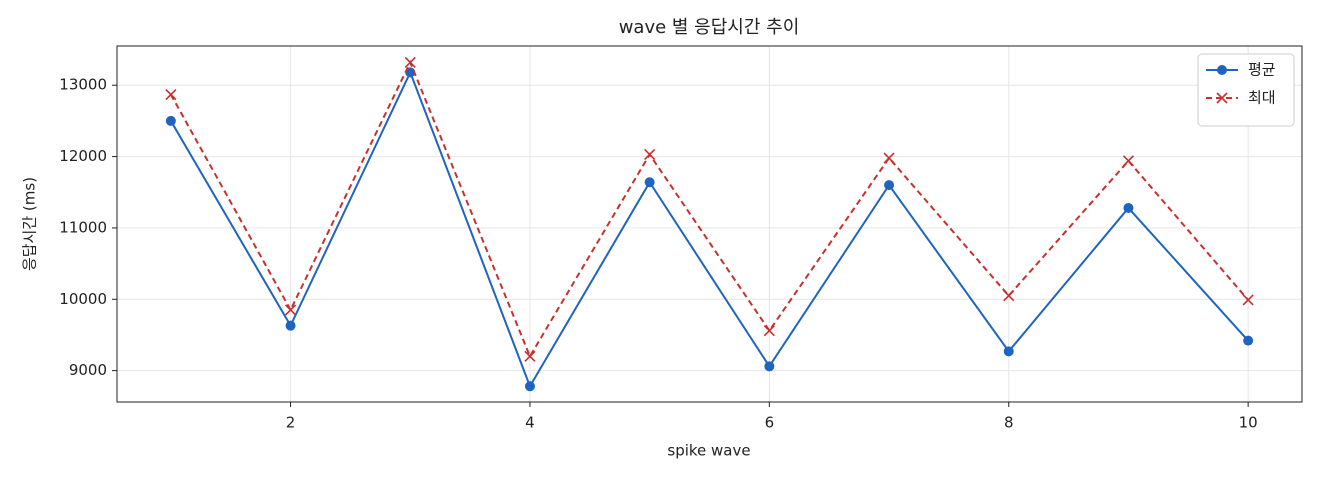 This screenshot has height=484, width=1320. I want to click on y-tick-label: 12000, so click(83, 156).